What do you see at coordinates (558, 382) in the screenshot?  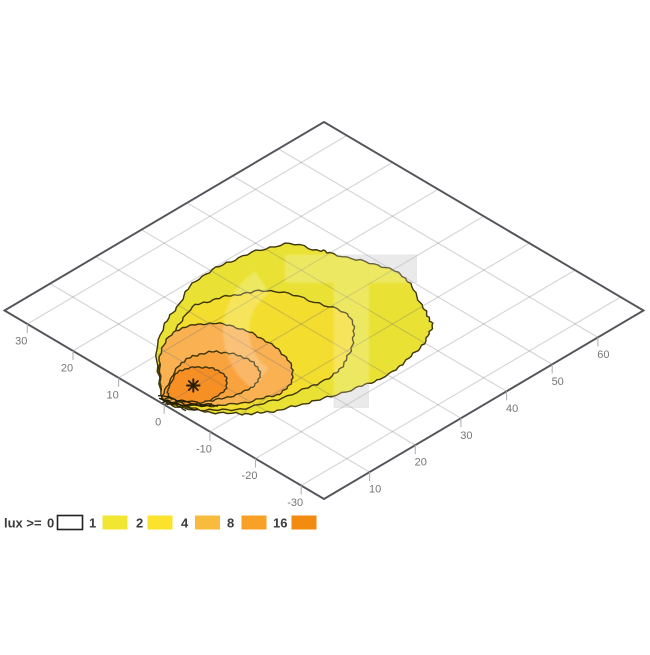 I see `svg-text: 50` at bounding box center [558, 382].